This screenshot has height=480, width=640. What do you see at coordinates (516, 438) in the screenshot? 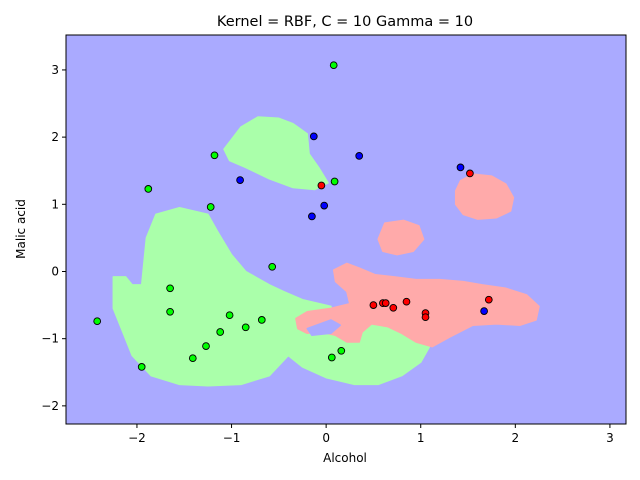
I see `x-tick-label: 2` at bounding box center [516, 438].